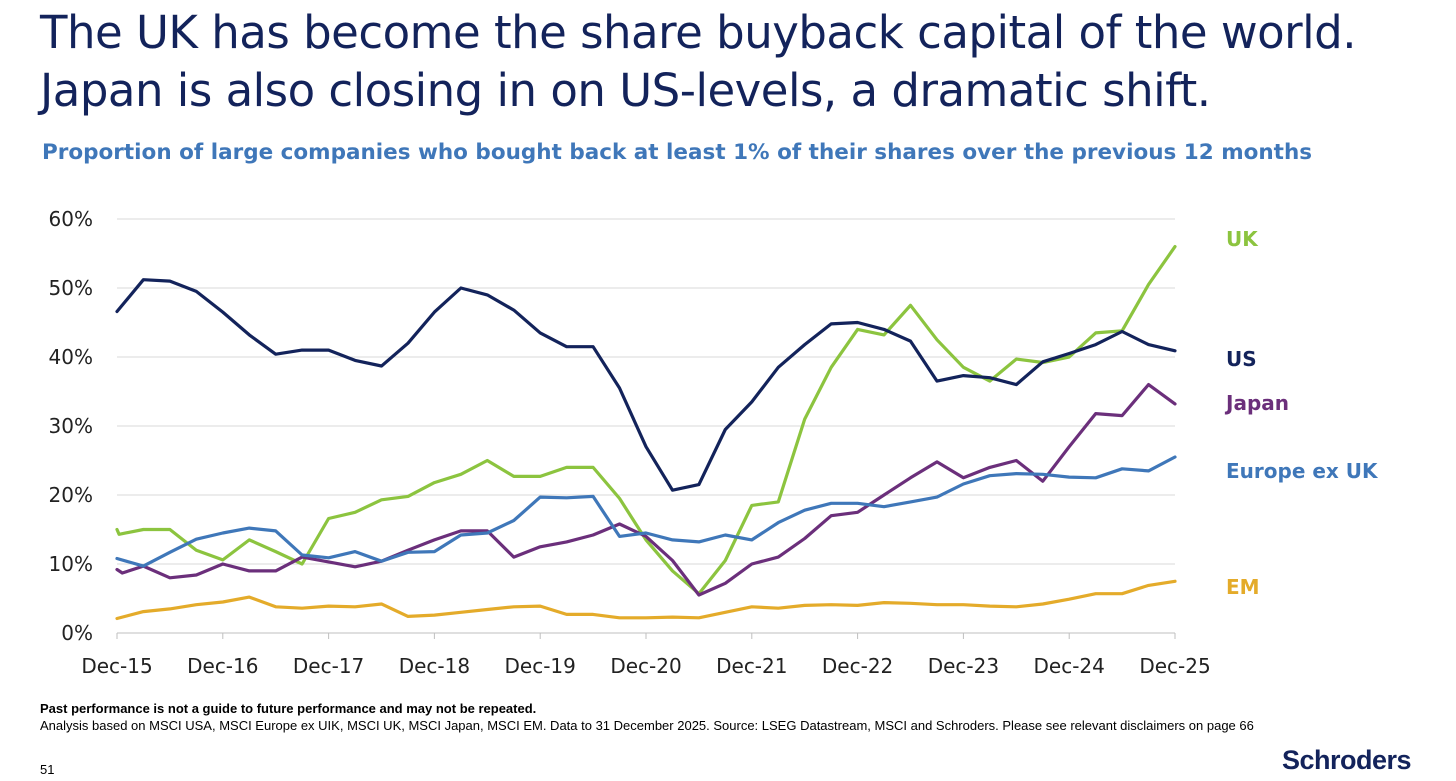 This screenshot has width=1456, height=781. What do you see at coordinates (646, 600) in the screenshot?
I see `series-line-em` at bounding box center [646, 600].